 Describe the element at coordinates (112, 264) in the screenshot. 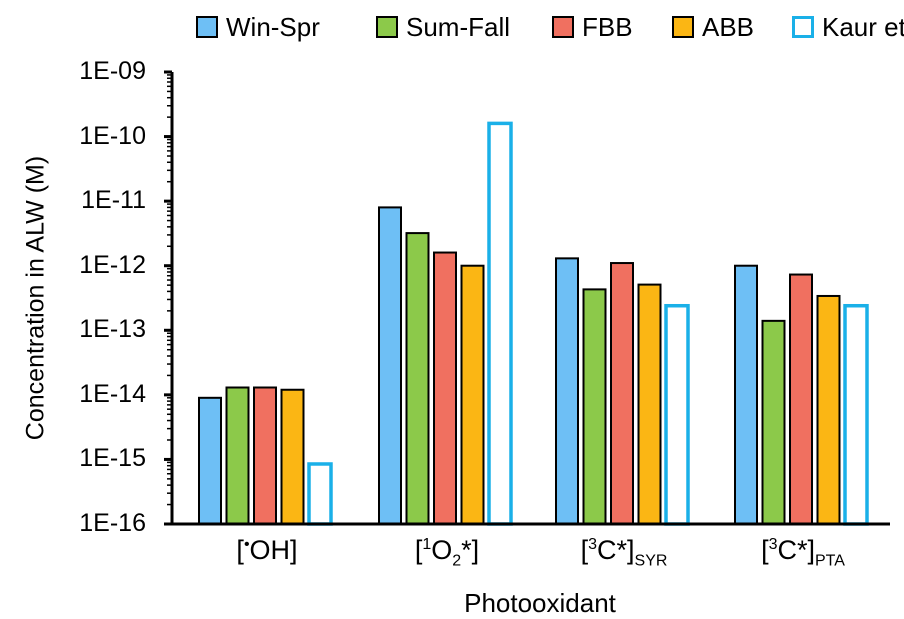

I see `y-tick-label: 1E-12` at that location.